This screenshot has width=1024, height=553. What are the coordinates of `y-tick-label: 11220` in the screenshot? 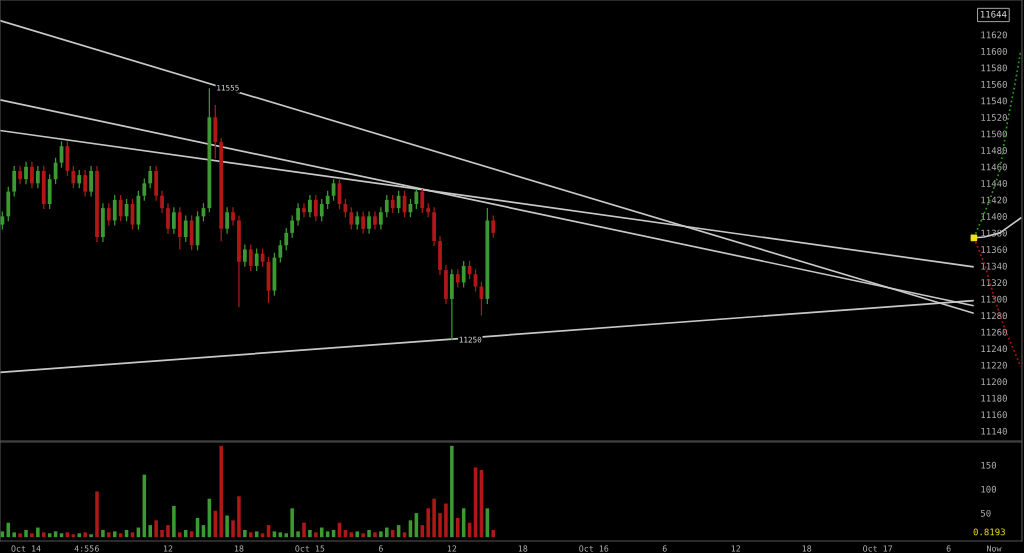 It's located at (994, 365).